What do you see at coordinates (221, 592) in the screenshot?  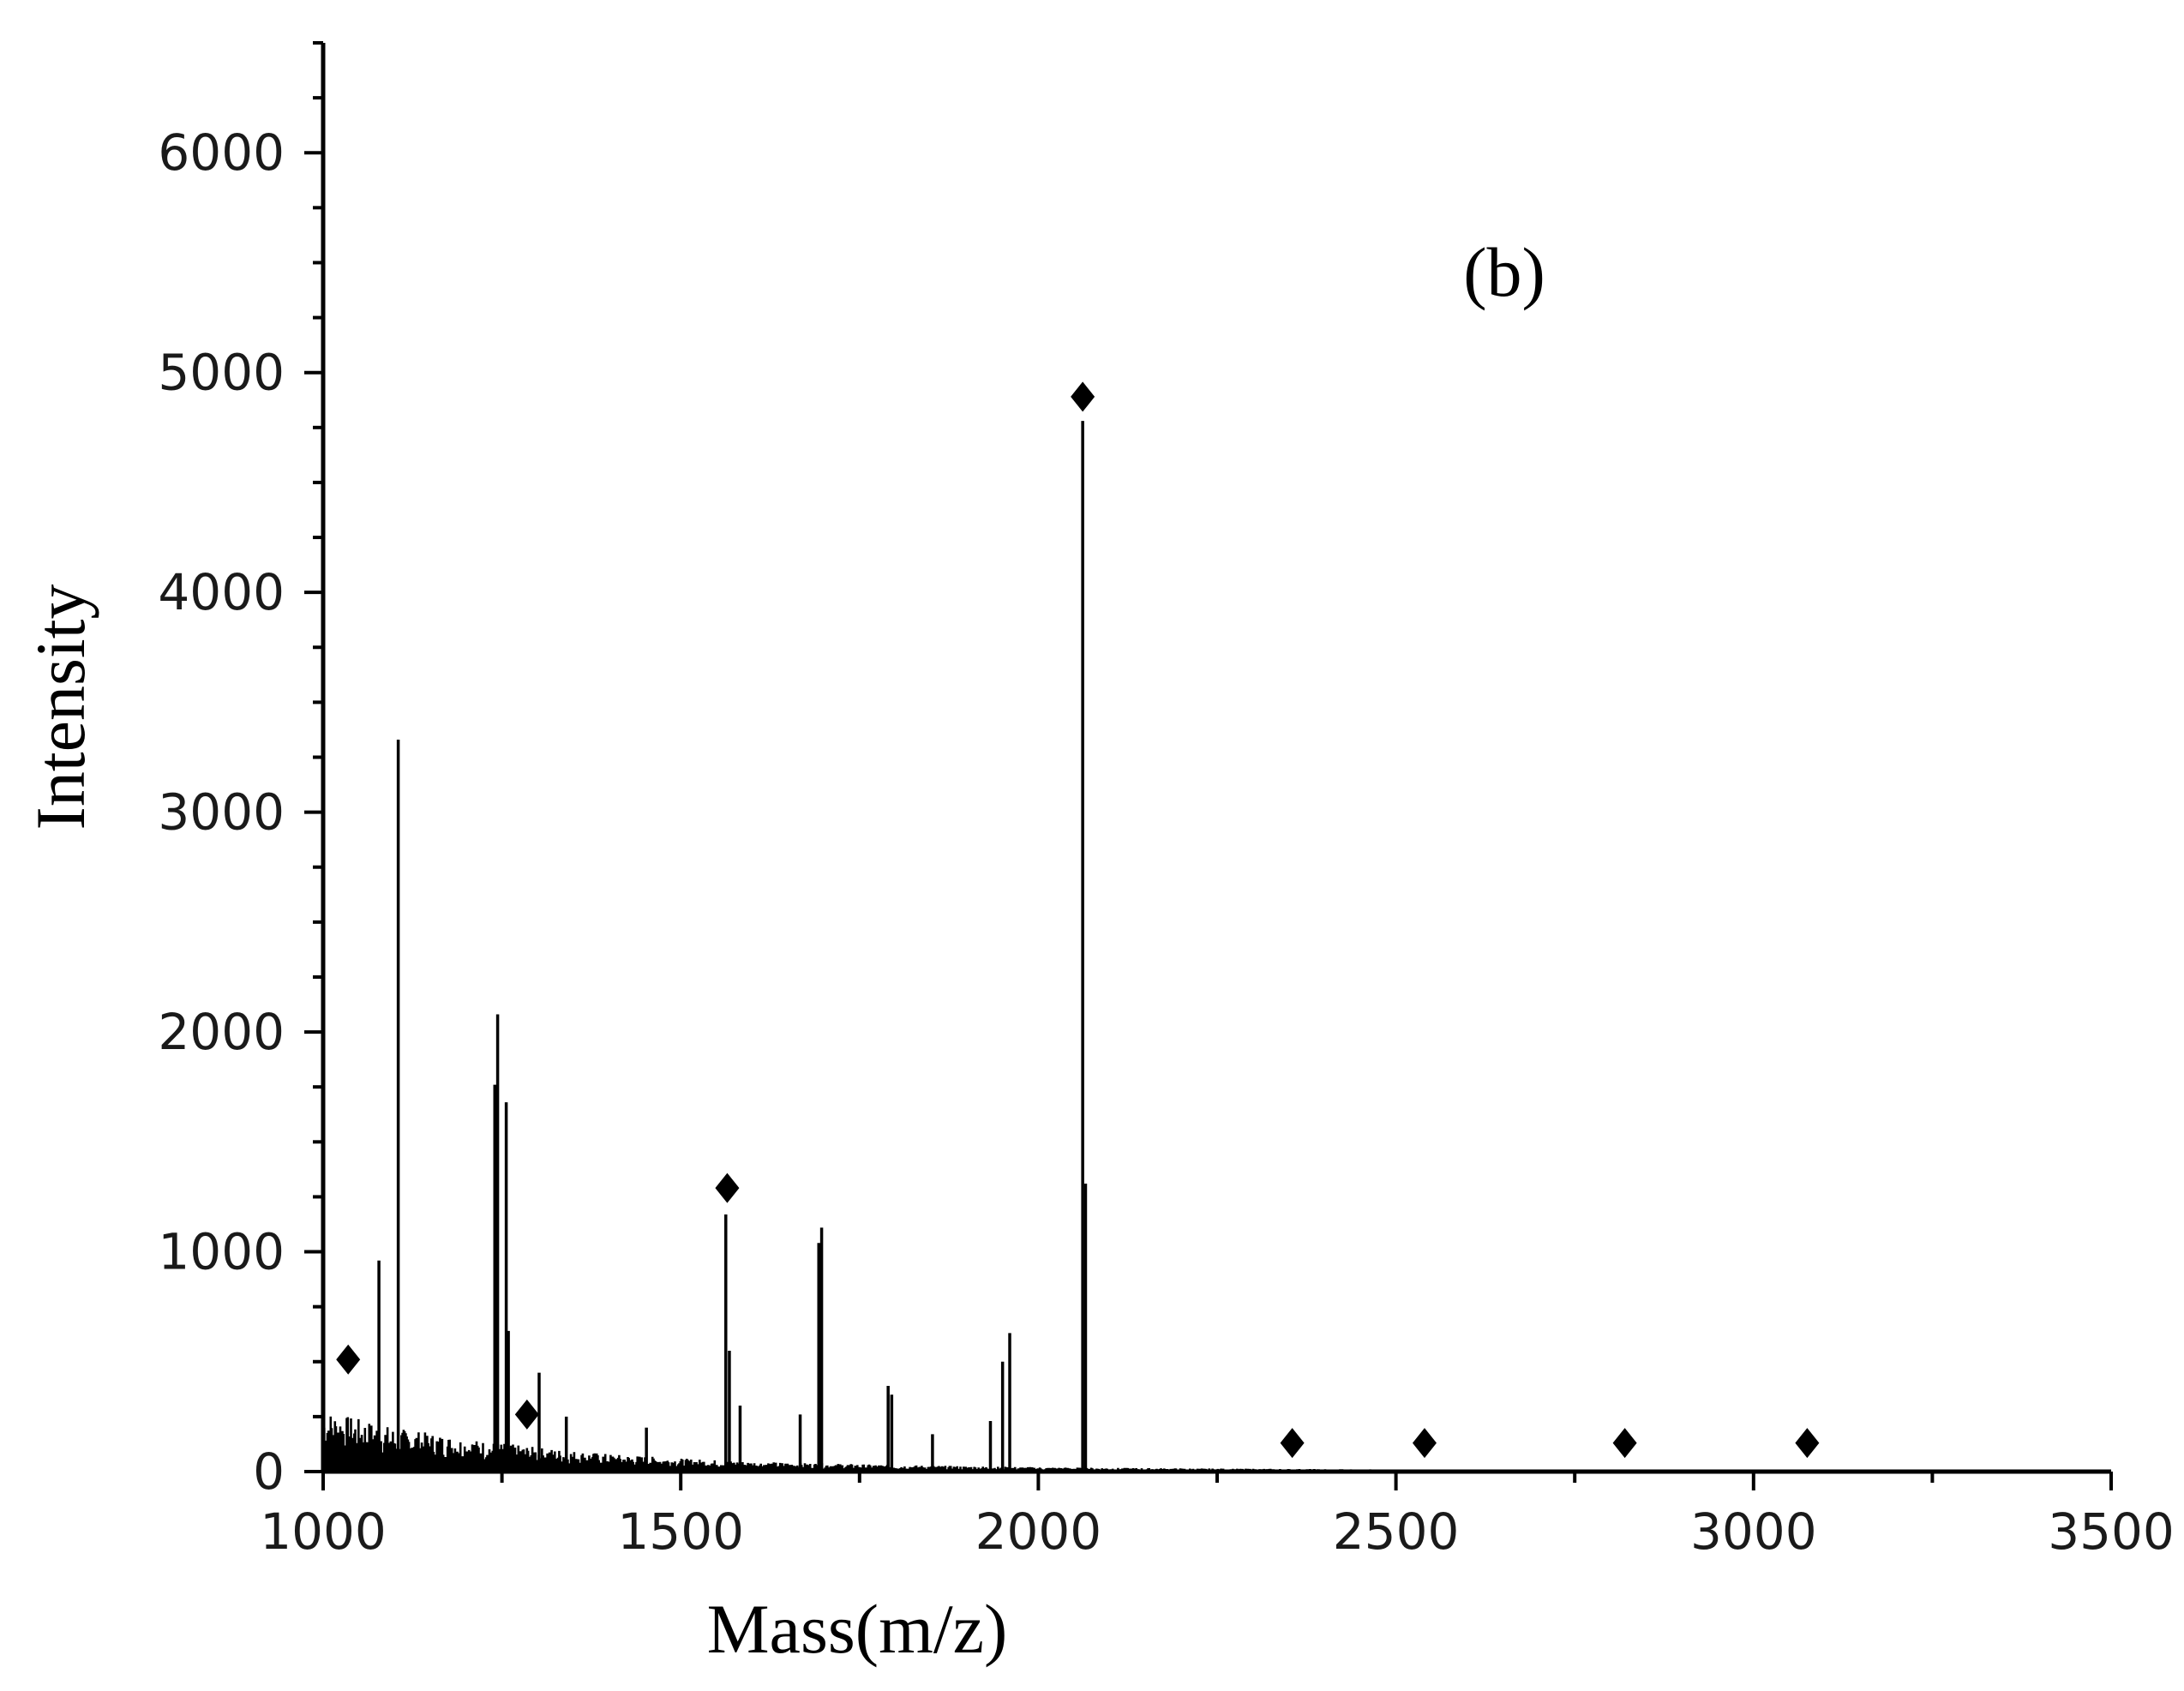 I see `y-tick-label: 4000` at bounding box center [221, 592].